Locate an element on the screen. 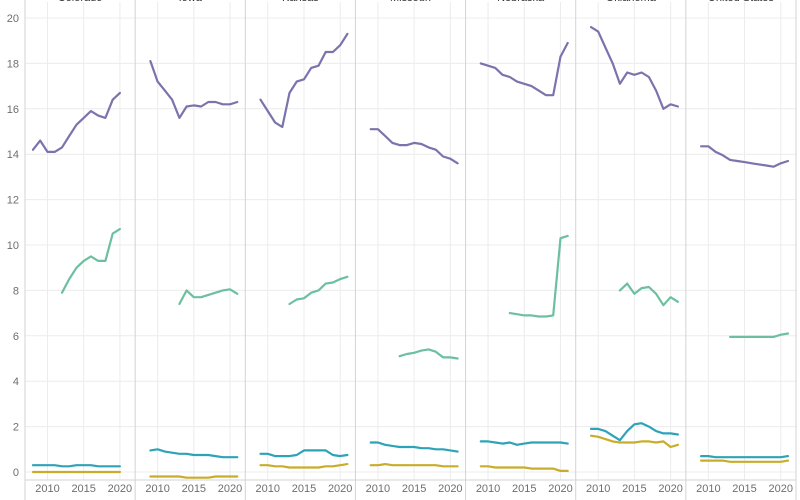 The width and height of the screenshot is (800, 500). y-tick-label: 6 is located at coordinates (16, 337).